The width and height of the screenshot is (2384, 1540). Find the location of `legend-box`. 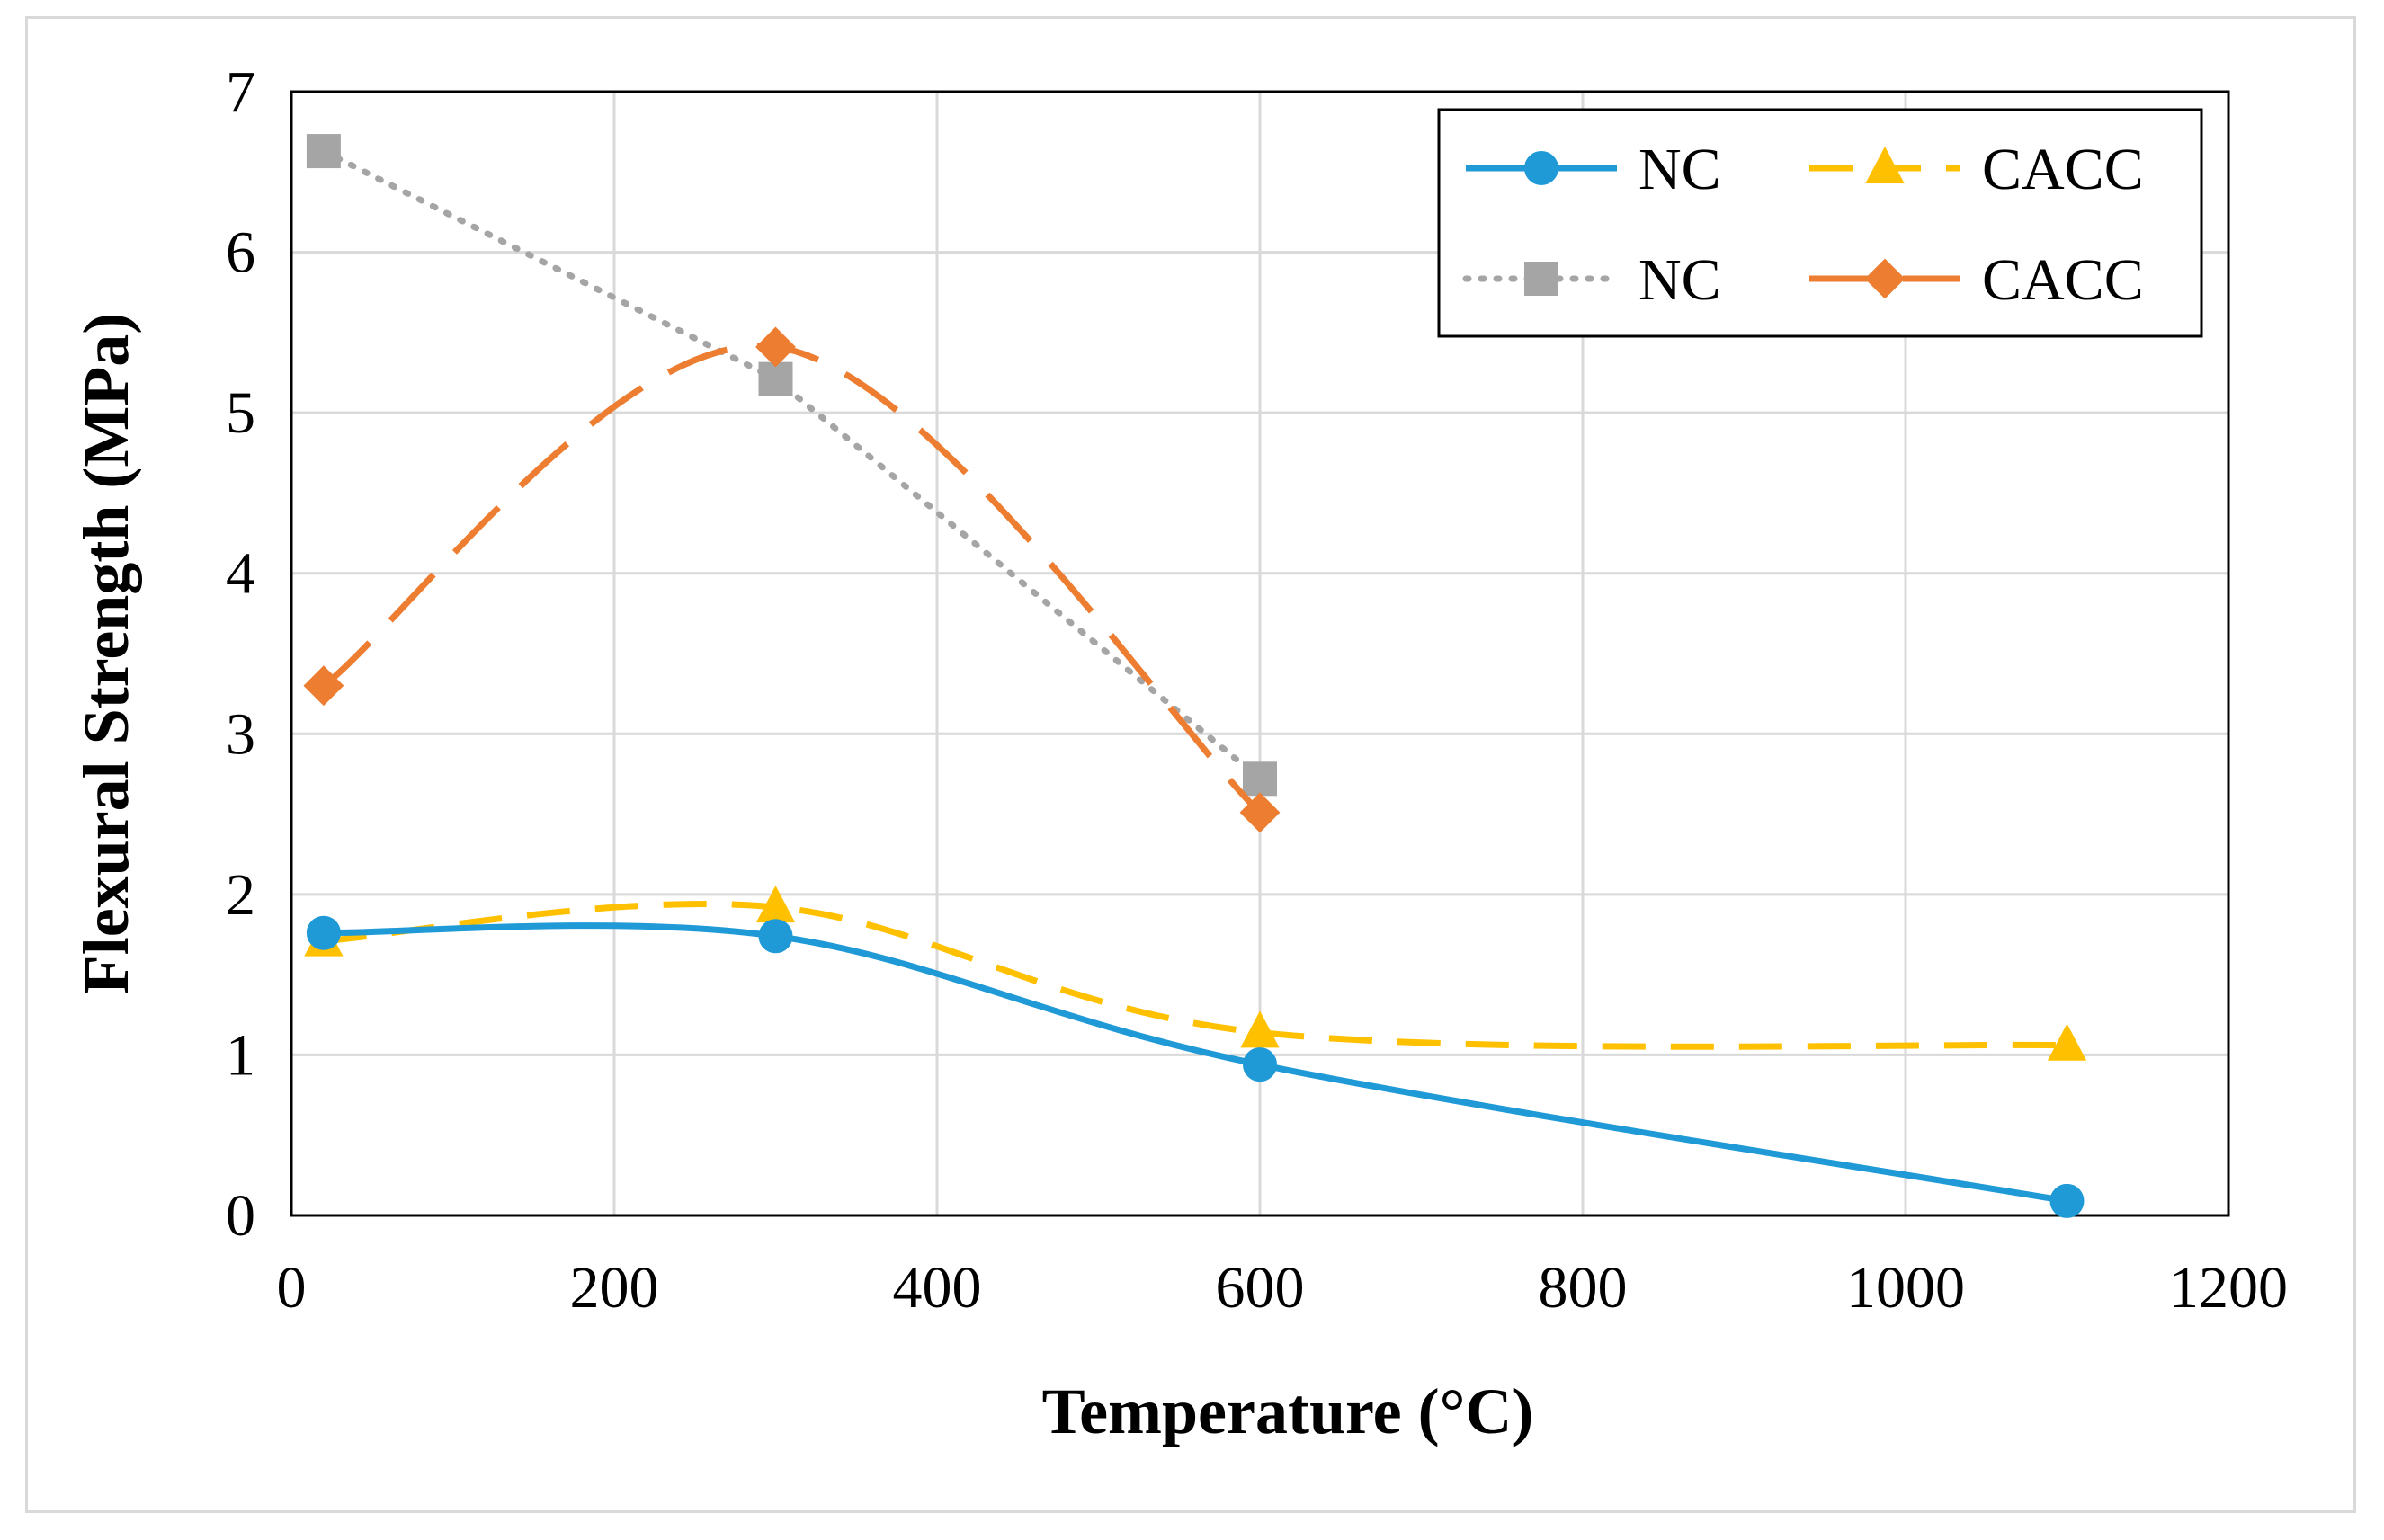

legend-box is located at coordinates (1820, 223).